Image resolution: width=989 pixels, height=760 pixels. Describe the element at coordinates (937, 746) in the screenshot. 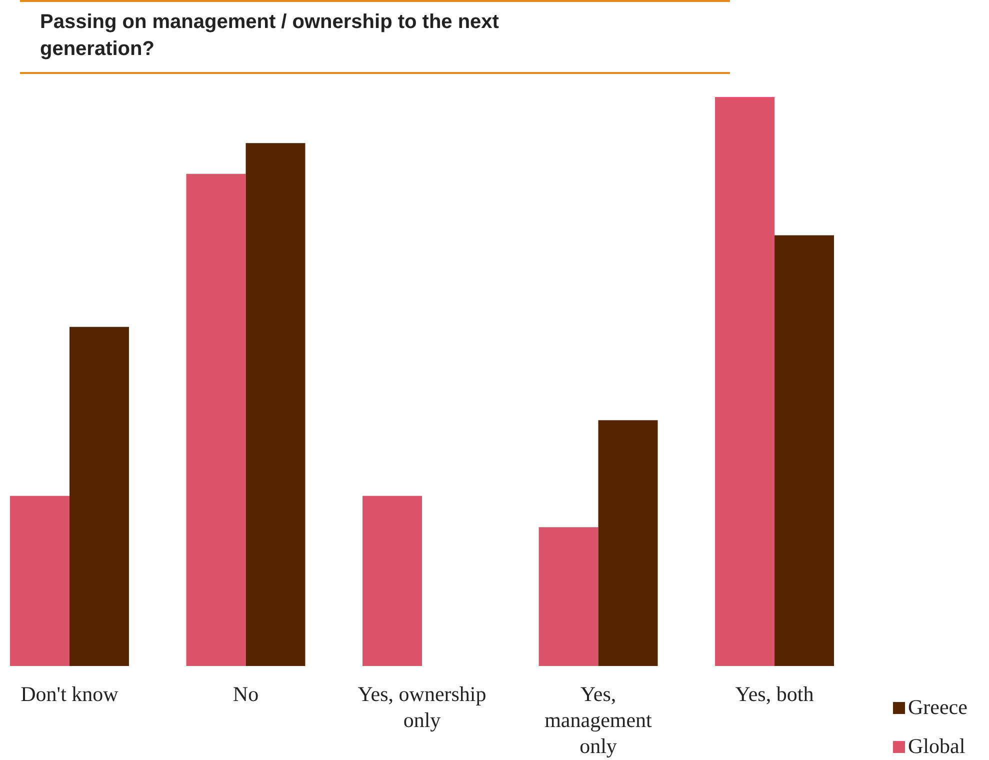

I see `legend-label: Global` at that location.